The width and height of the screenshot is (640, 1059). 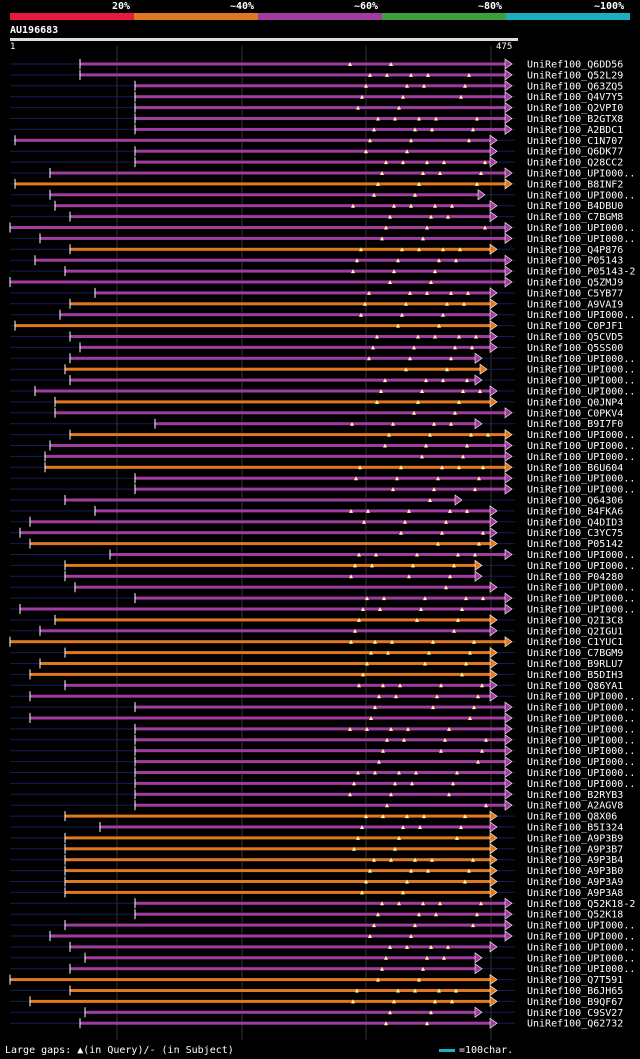 I want to click on hit-label: UniRef100_C1YUC1, so click(x=575, y=642).